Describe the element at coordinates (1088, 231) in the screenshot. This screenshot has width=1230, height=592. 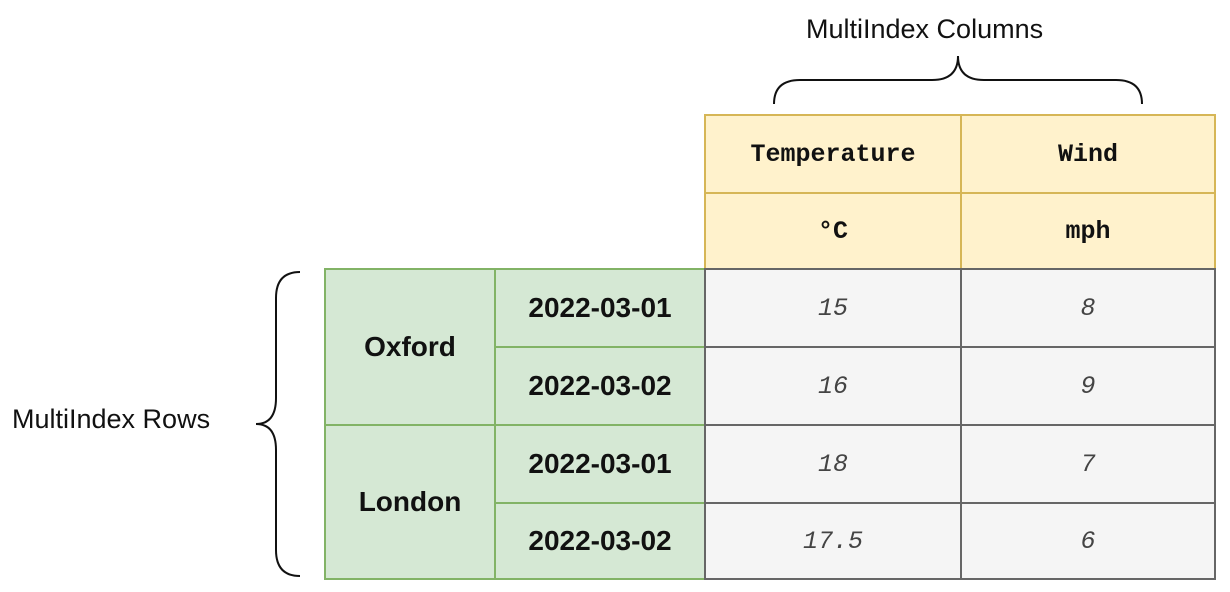
I see `unit-header-mph: mph` at that location.